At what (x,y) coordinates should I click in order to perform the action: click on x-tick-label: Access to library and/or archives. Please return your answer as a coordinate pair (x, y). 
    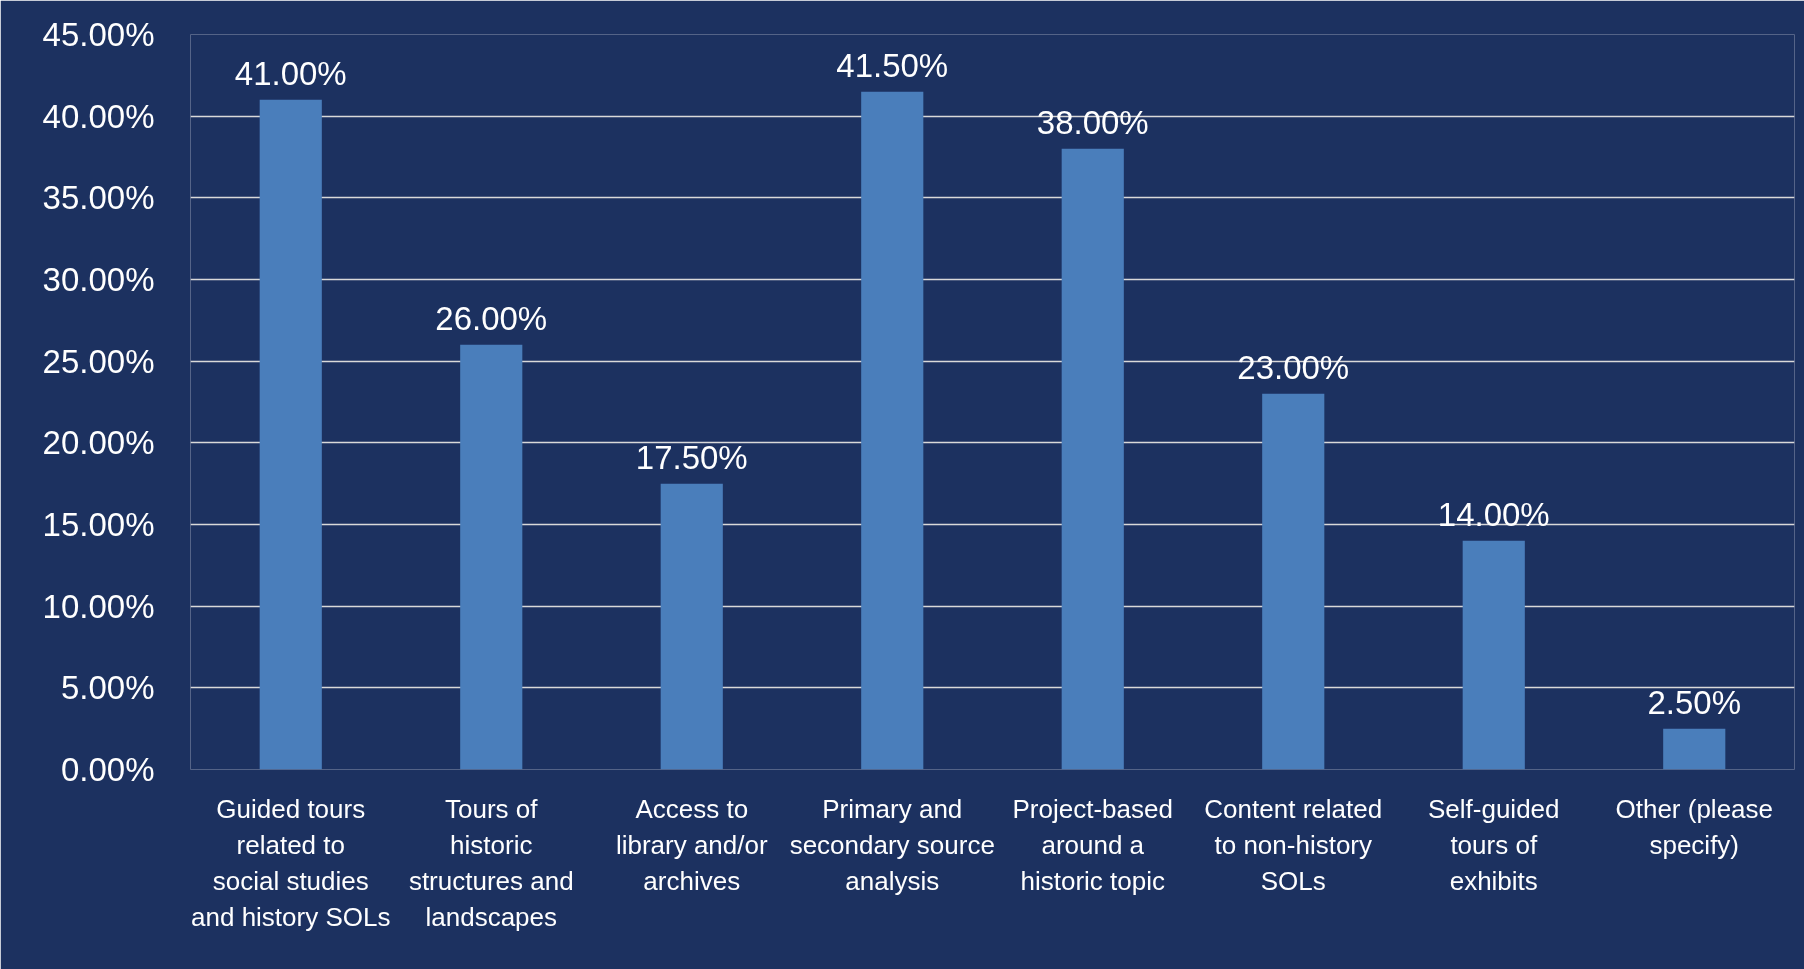
    Looking at the image, I should click on (691, 844).